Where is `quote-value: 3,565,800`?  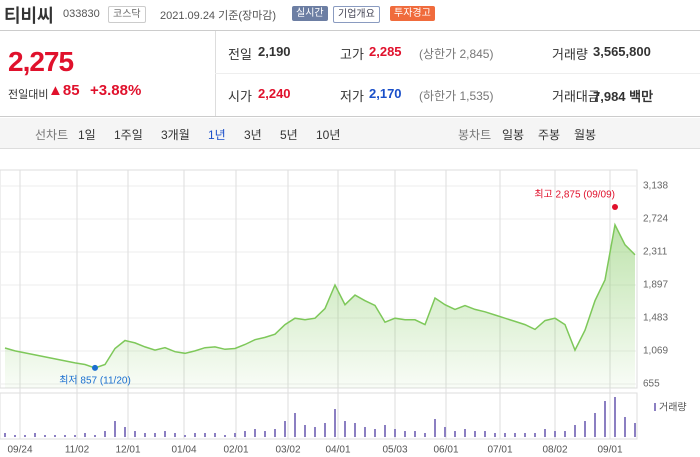 quote-value: 3,565,800 is located at coordinates (622, 51).